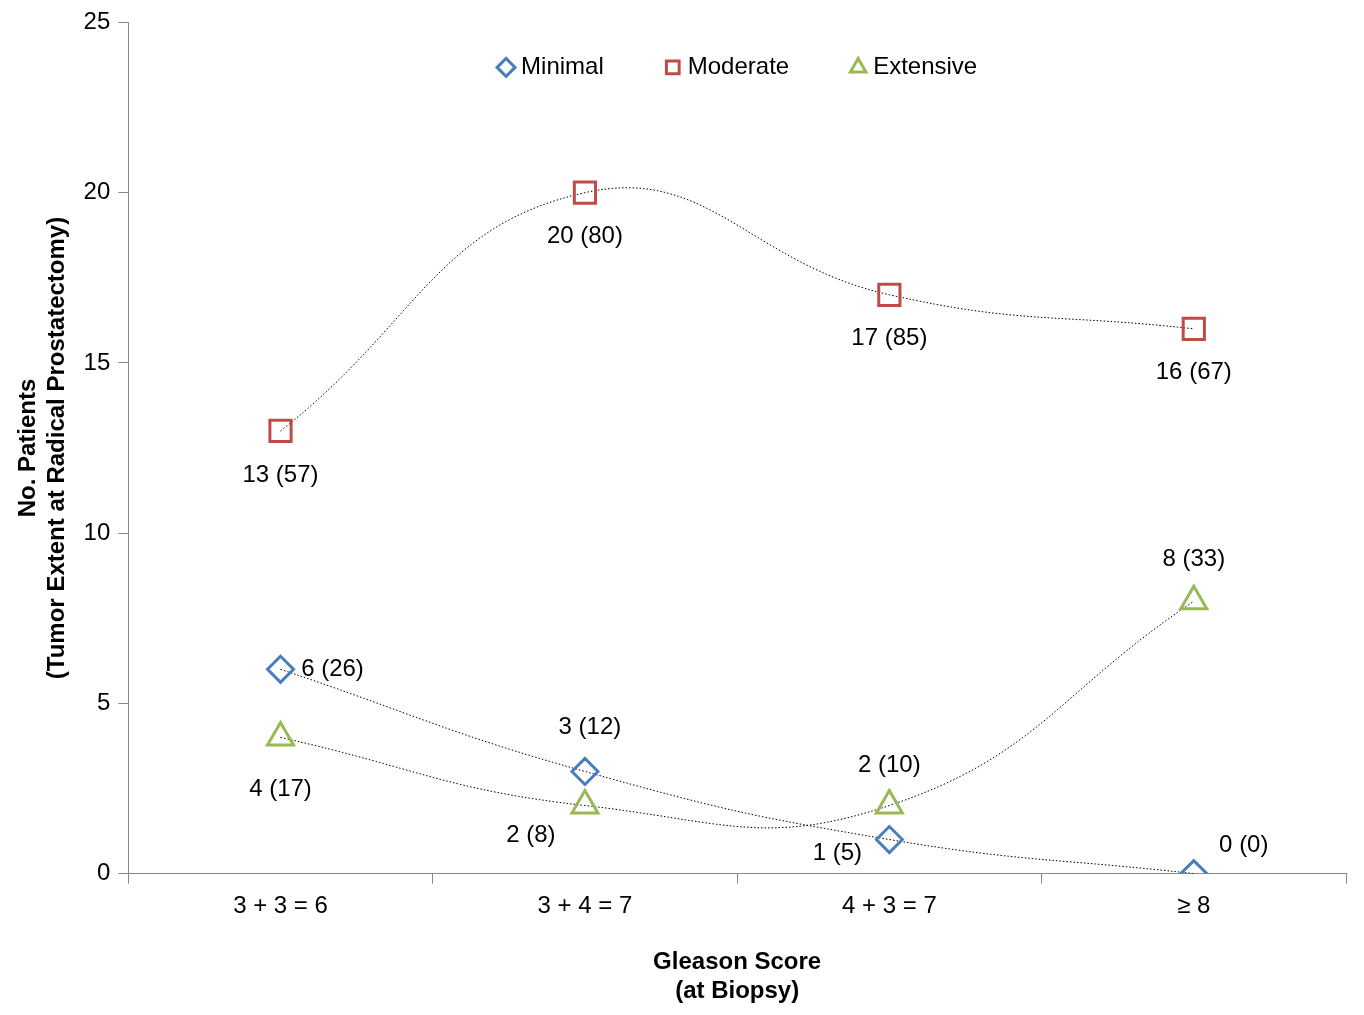 The height and width of the screenshot is (1015, 1364). Describe the element at coordinates (889, 337) in the screenshot. I see `data-label: 17 (85)` at that location.